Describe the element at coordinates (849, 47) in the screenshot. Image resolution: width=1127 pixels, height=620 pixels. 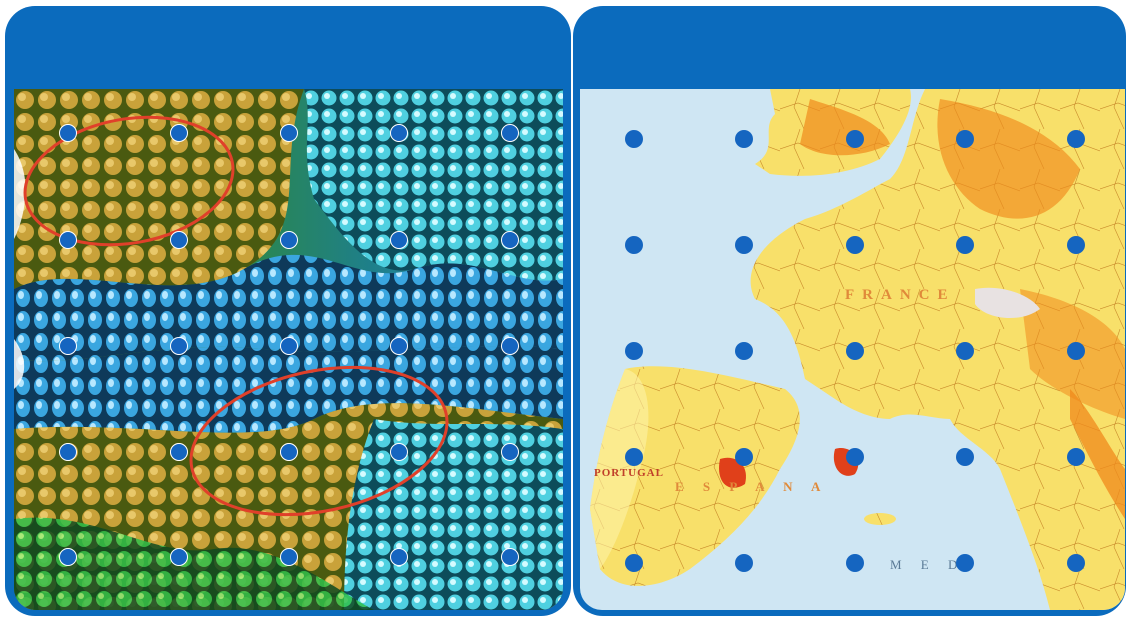
I see `right-panel-header` at that location.